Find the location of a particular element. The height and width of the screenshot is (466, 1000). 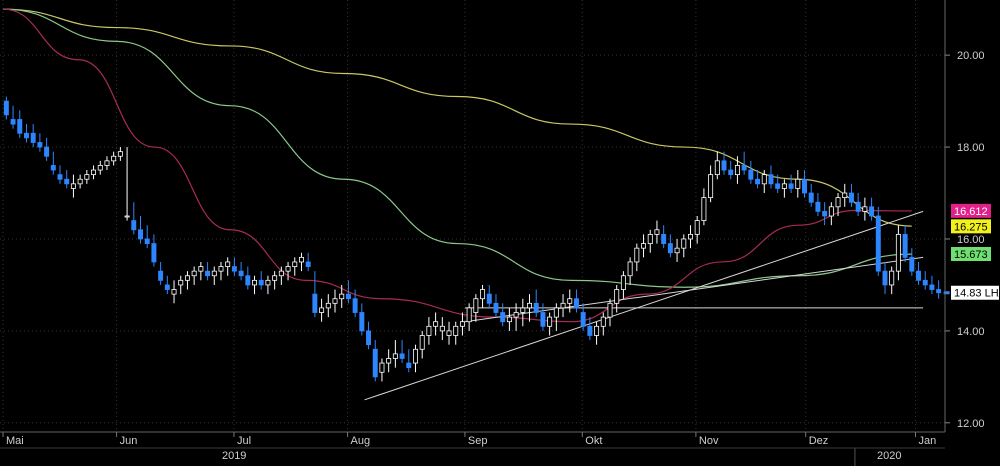

y-tick-label: 14.00 is located at coordinates (971, 332).